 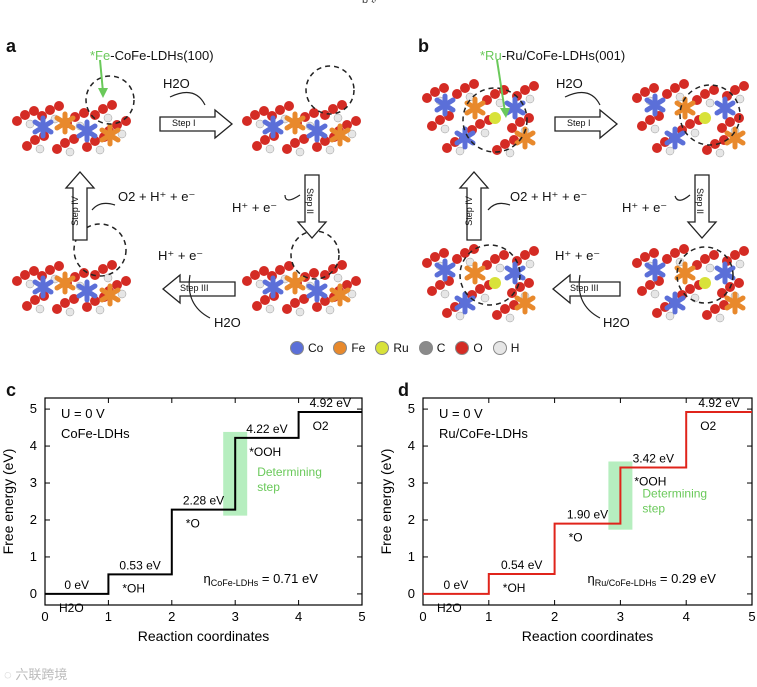 I want to click on legend-swatch-co, so click(x=297, y=348).